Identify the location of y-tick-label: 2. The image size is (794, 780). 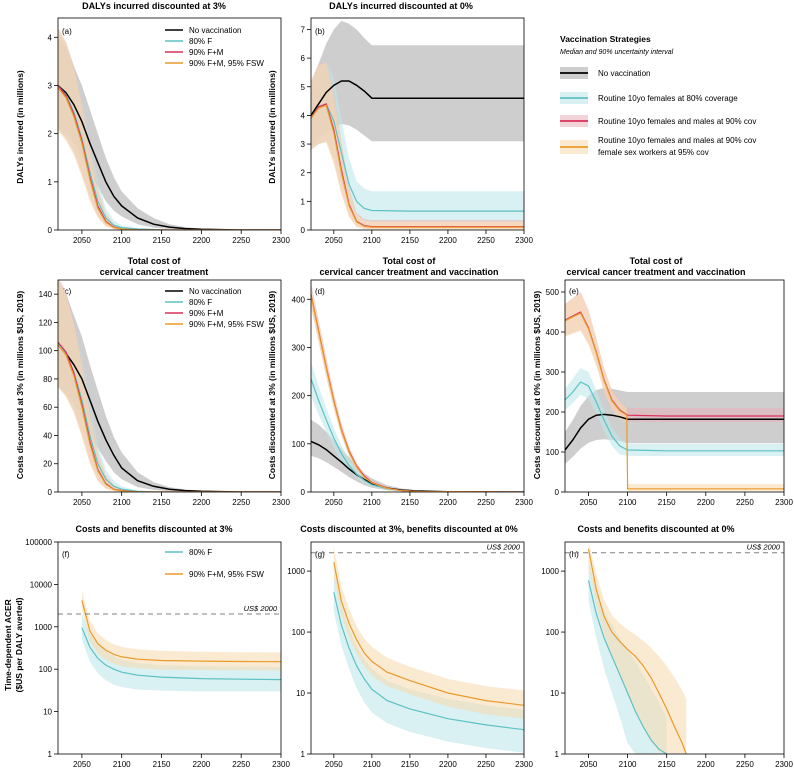
(50, 134).